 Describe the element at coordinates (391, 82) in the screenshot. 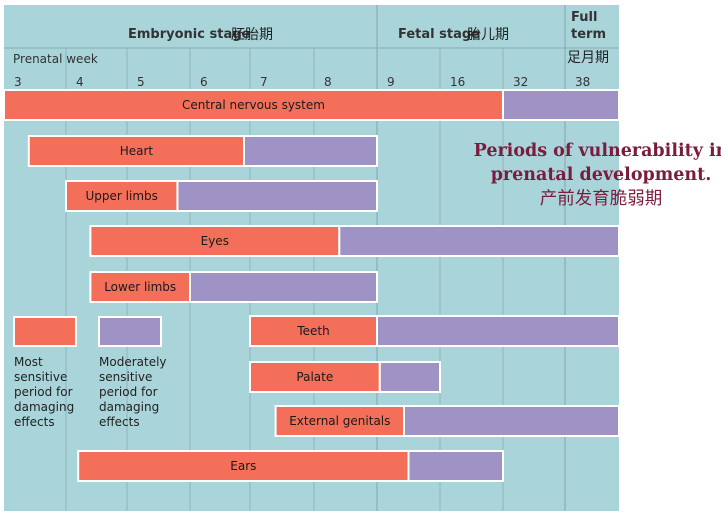

I see `week-tick-label: 9` at that location.